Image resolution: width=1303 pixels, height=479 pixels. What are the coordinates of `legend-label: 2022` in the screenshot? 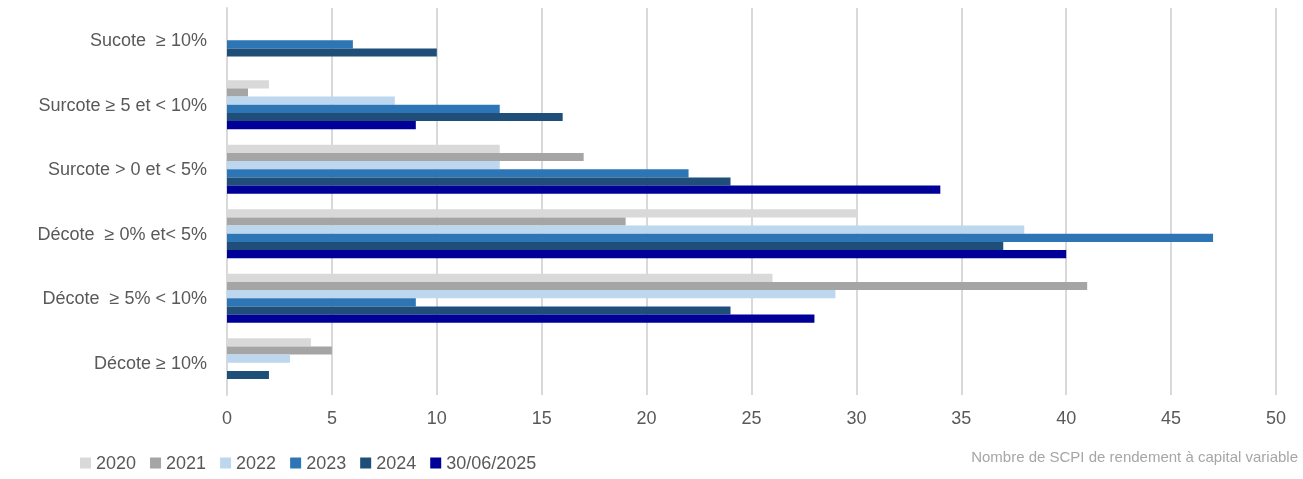 It's located at (256, 463).